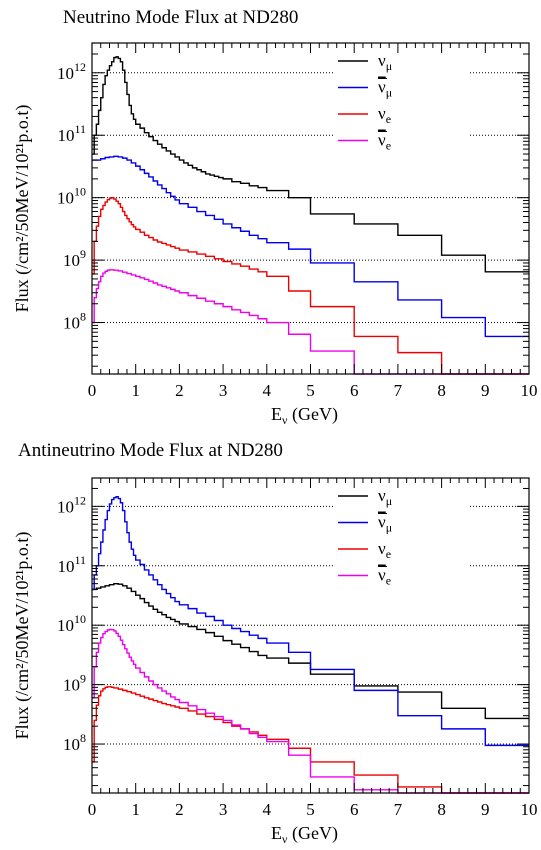 The width and height of the screenshot is (541, 850). Describe the element at coordinates (150, 450) in the screenshot. I see `chart-title: Antineutrino Mode Flux at ND280` at that location.